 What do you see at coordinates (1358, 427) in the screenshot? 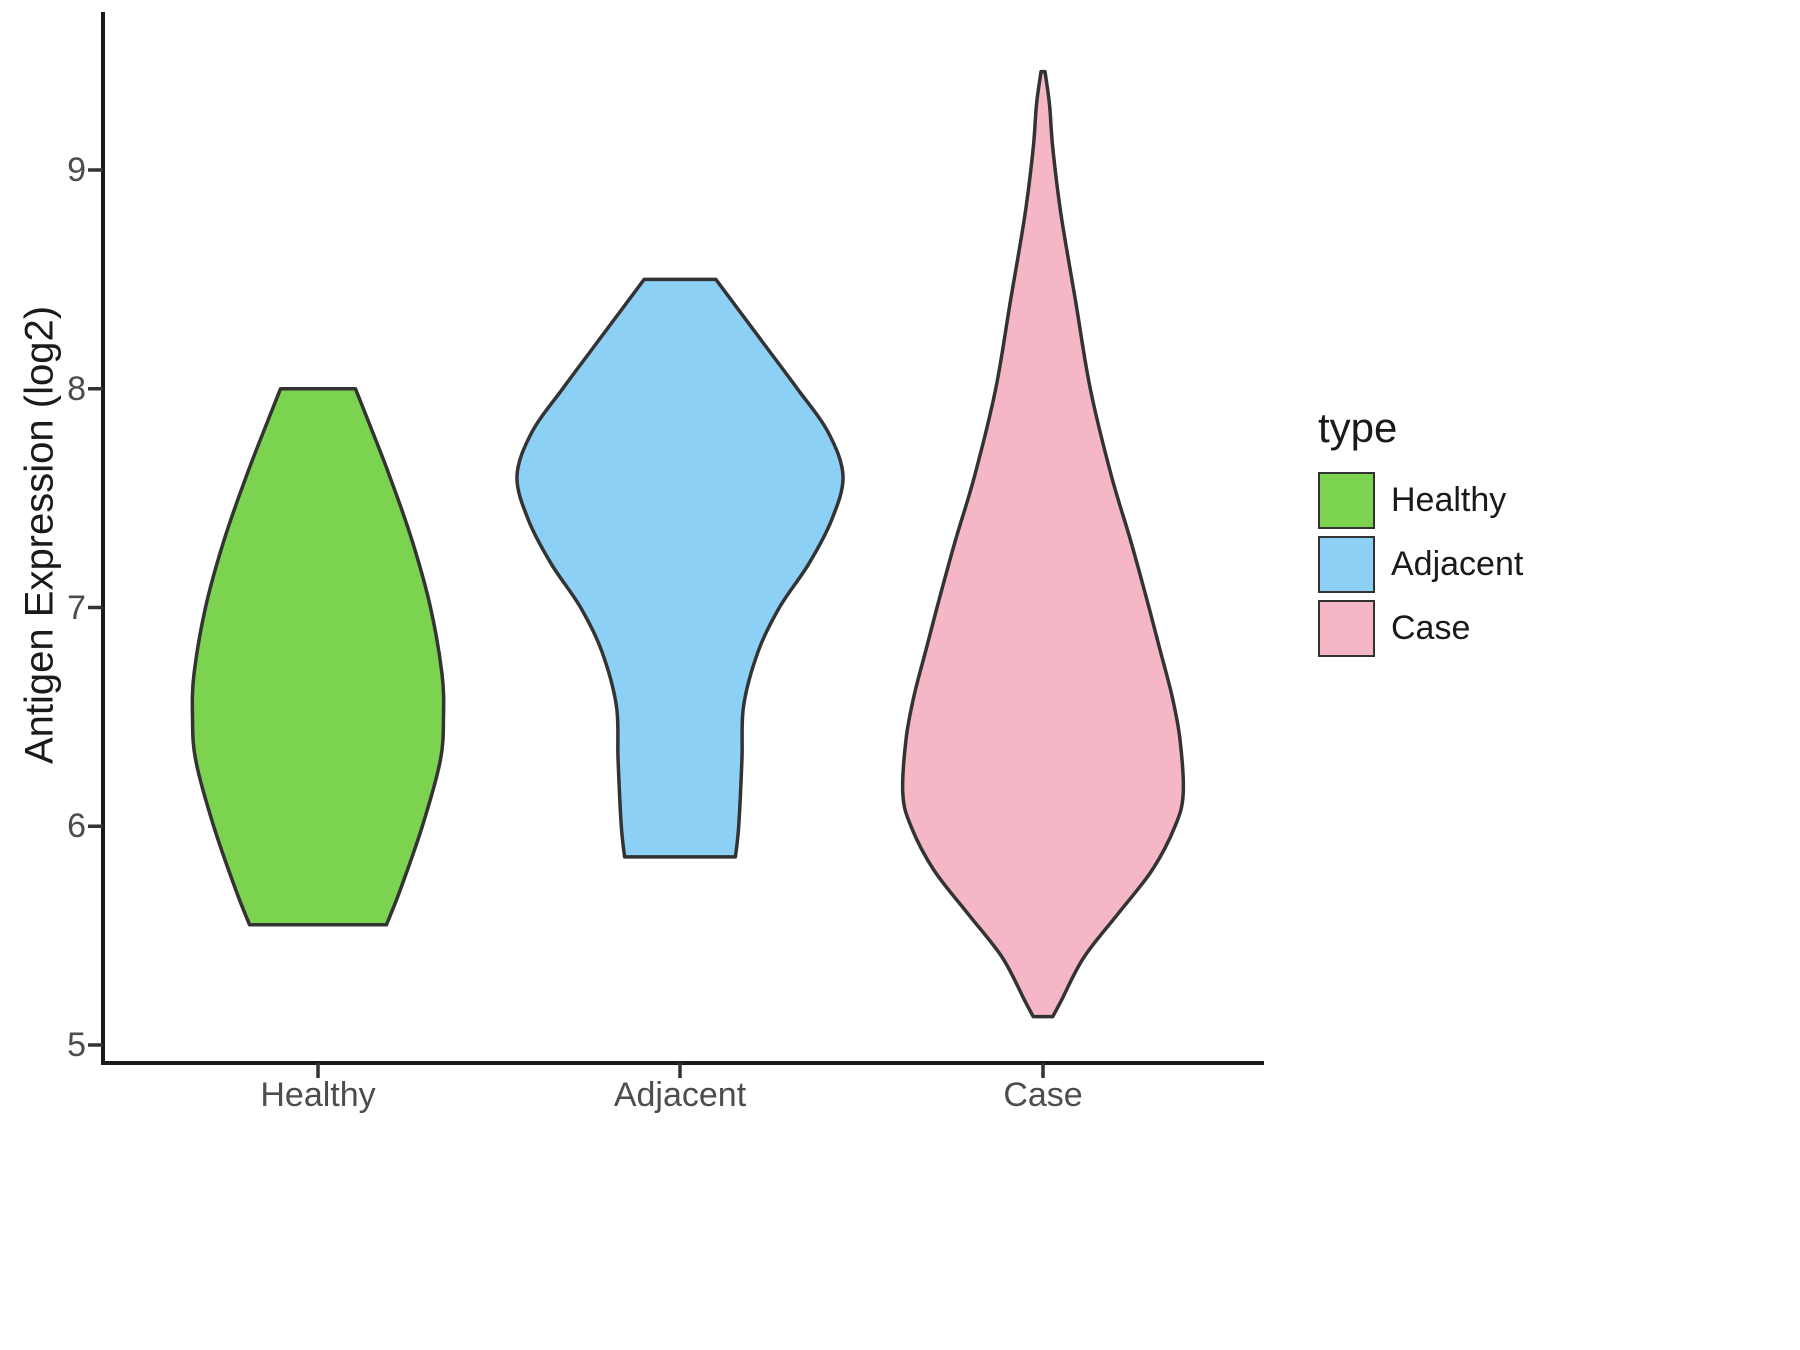
I see `legend-title: type` at bounding box center [1358, 427].